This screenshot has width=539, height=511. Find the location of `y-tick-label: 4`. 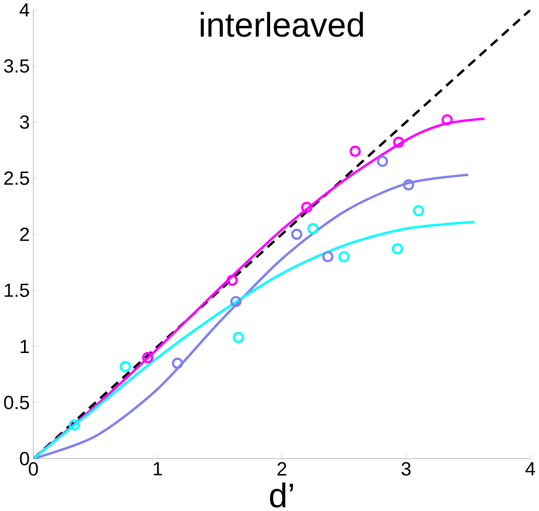

y-tick-label: 4 is located at coordinates (25, 9).